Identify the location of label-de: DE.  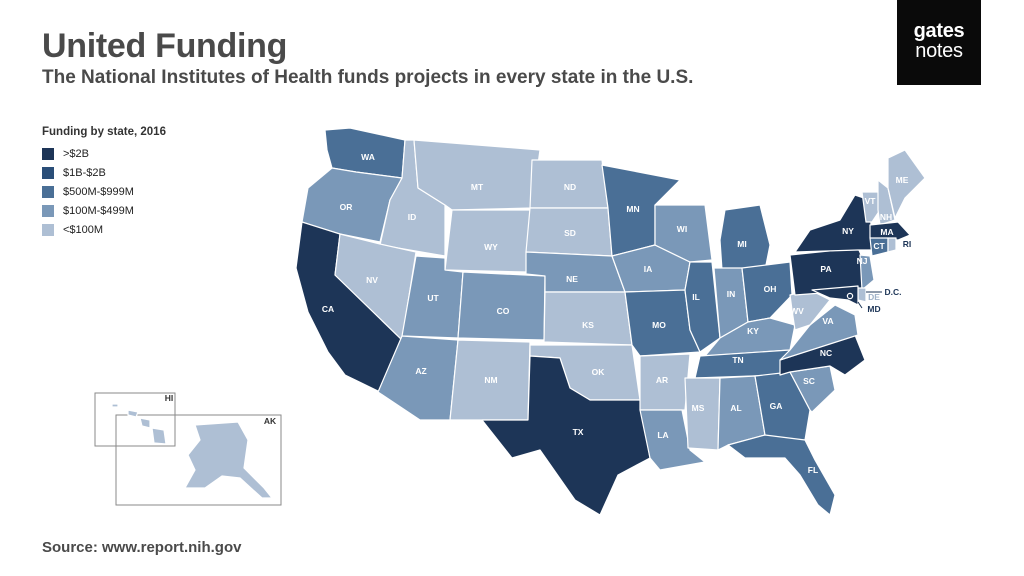
(874, 297).